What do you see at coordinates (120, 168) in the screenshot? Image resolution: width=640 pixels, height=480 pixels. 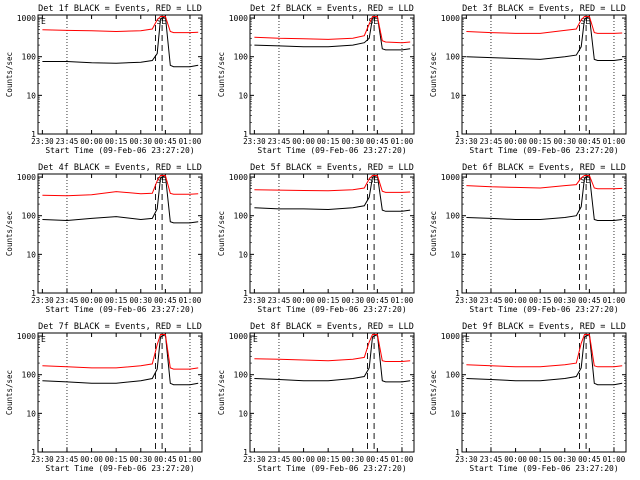 I see `panel-title: Det 4f BLACK = Events, RED = LLD` at bounding box center [120, 168].